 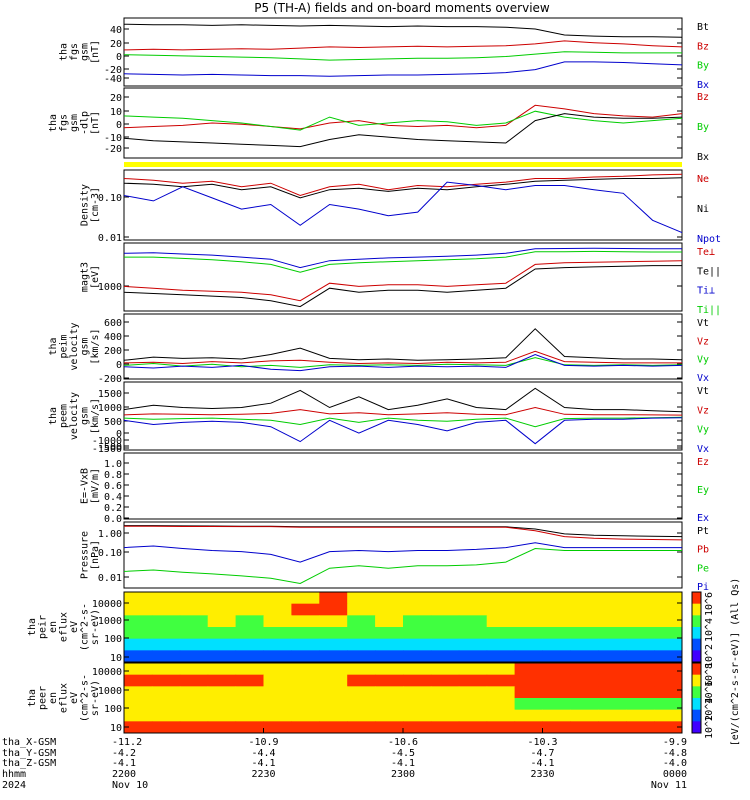 I want to click on series-line-Bx, so click(x=403, y=69).